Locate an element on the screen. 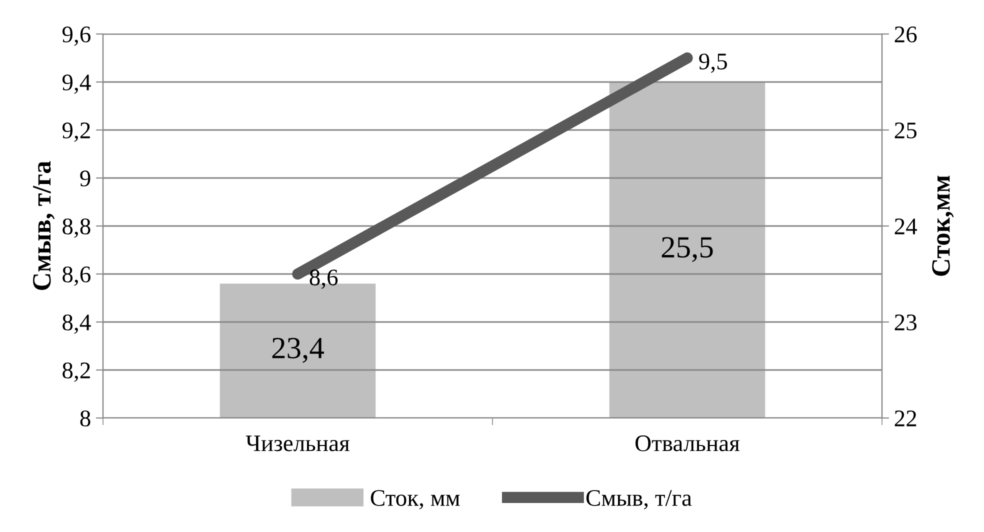 This screenshot has width=984, height=532. y-tick-label: 8,6 is located at coordinates (76, 276).